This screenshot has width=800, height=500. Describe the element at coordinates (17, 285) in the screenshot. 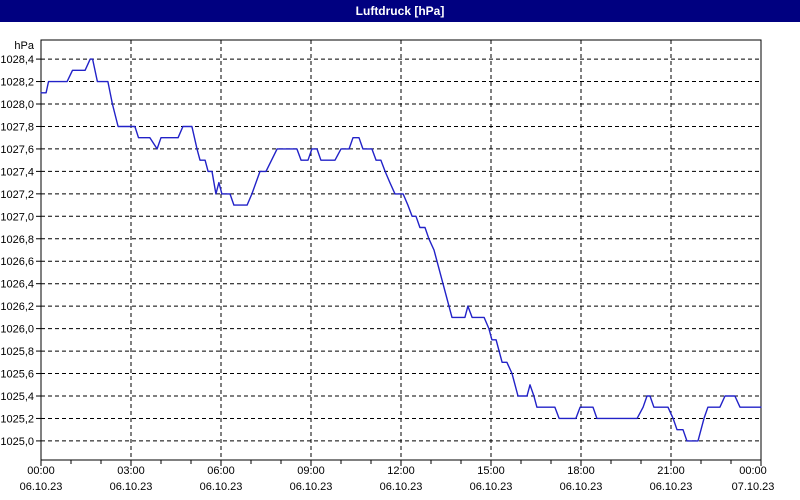

I see `y-axis-label: 1026,4` at that location.